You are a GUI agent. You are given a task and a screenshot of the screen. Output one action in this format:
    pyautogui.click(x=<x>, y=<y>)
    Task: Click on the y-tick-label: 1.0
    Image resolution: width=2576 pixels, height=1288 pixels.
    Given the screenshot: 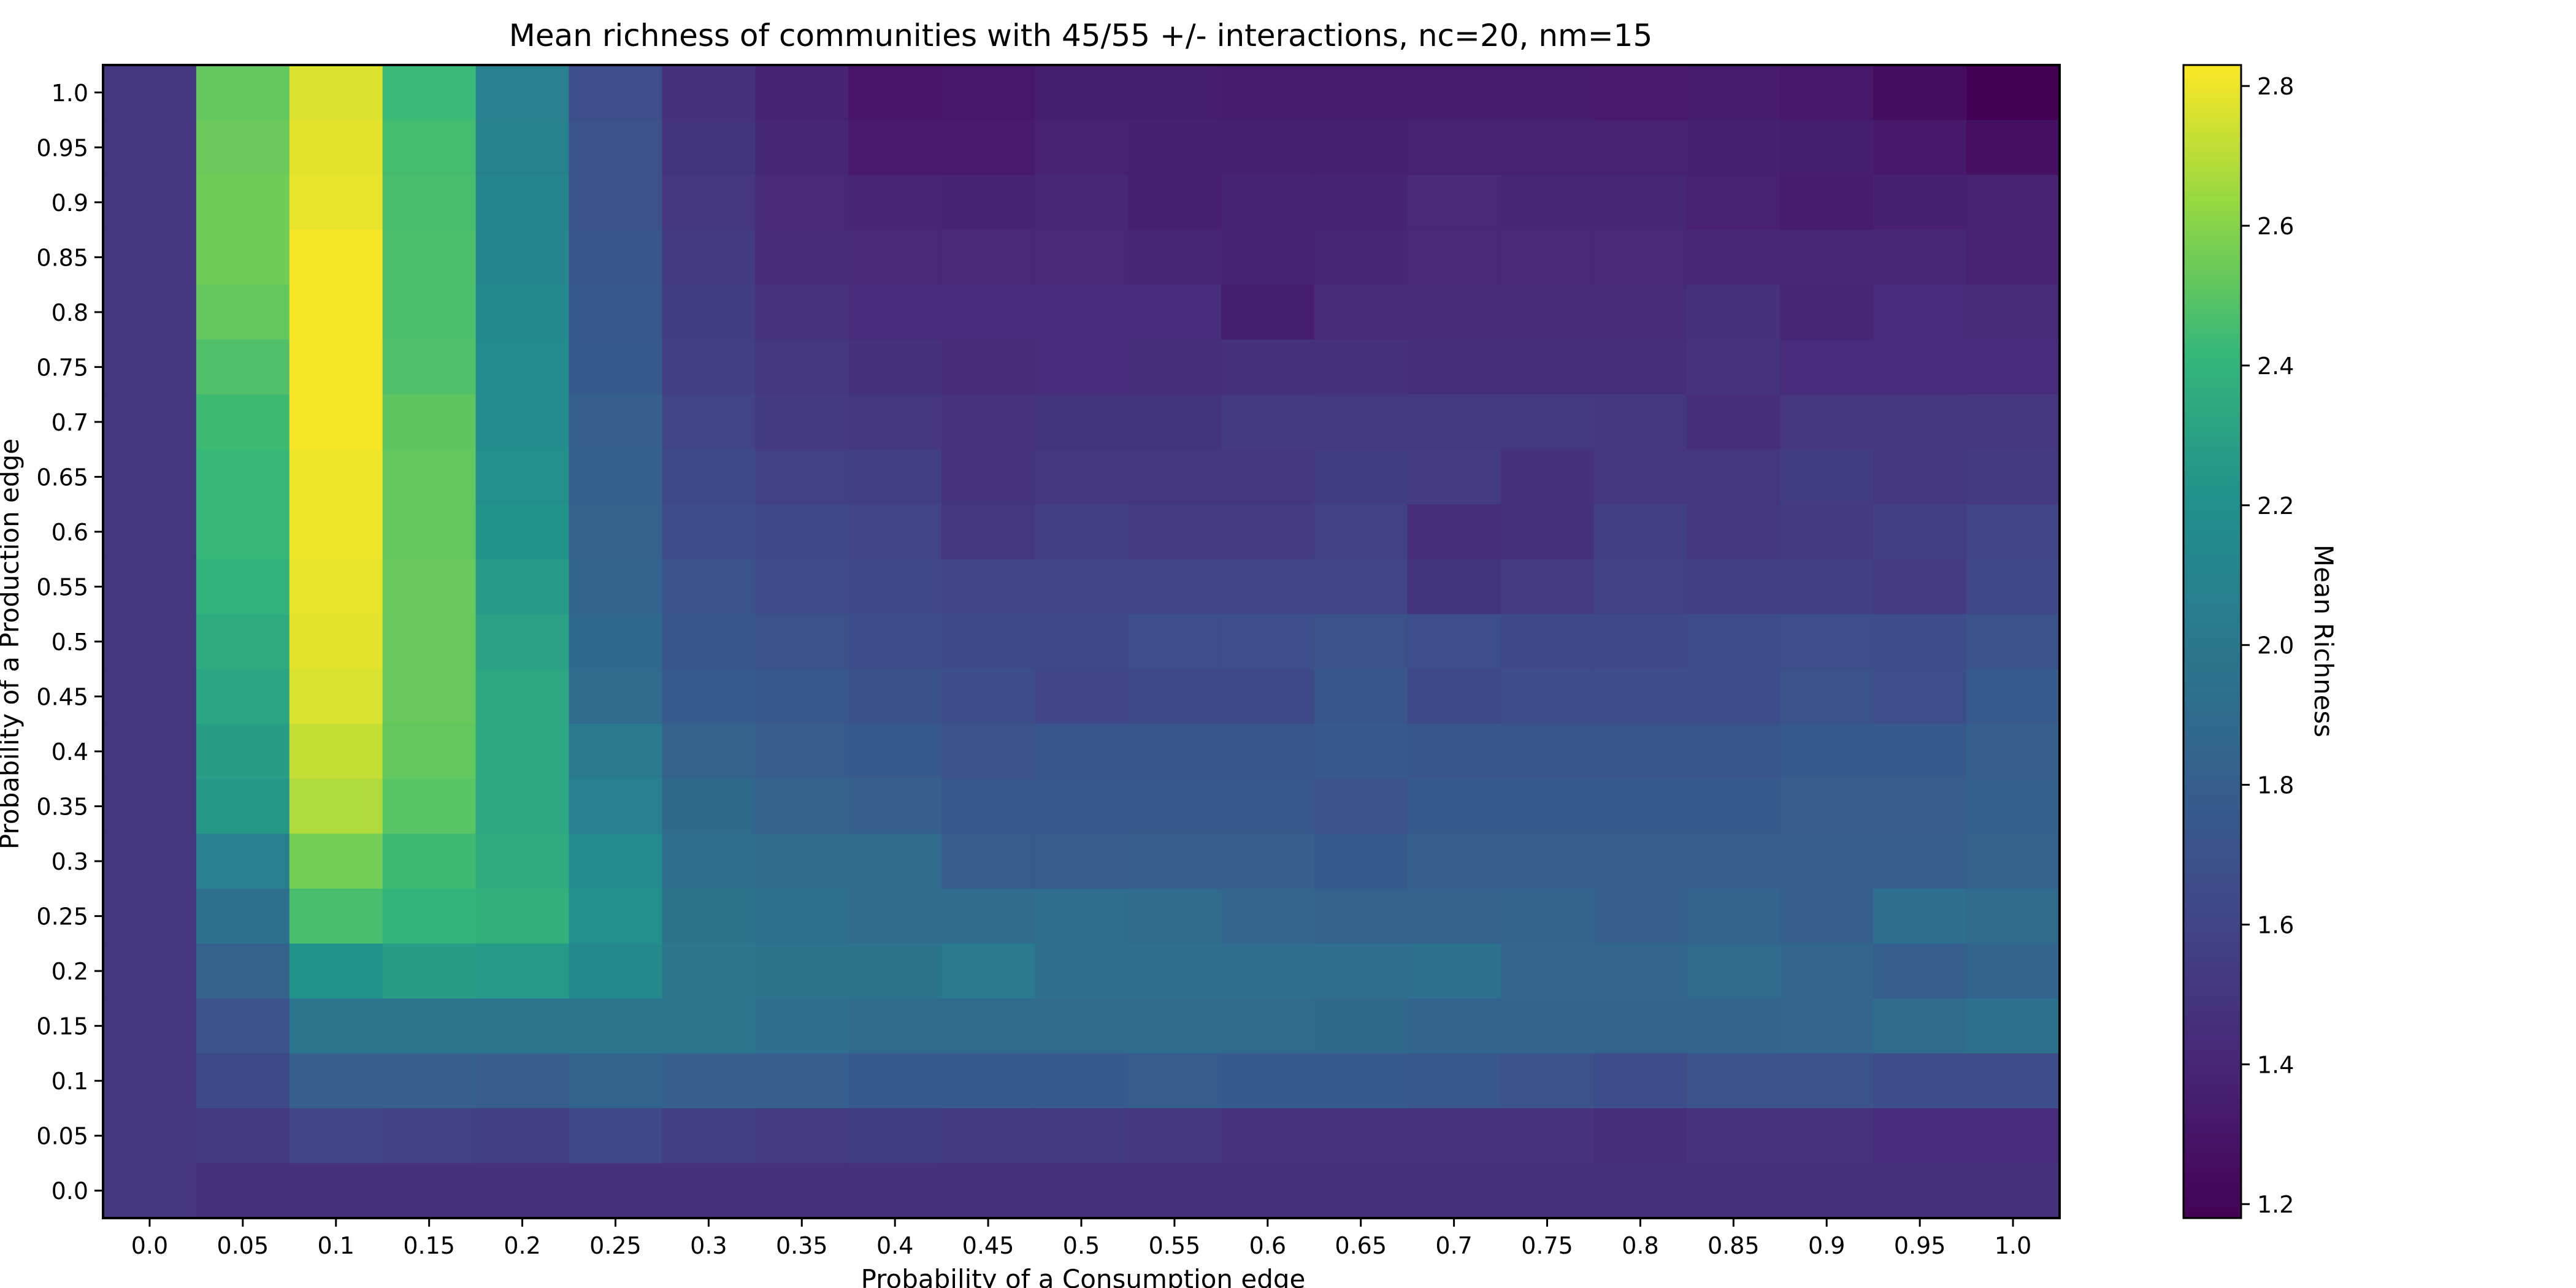 What is the action you would take?
    pyautogui.click(x=70, y=93)
    